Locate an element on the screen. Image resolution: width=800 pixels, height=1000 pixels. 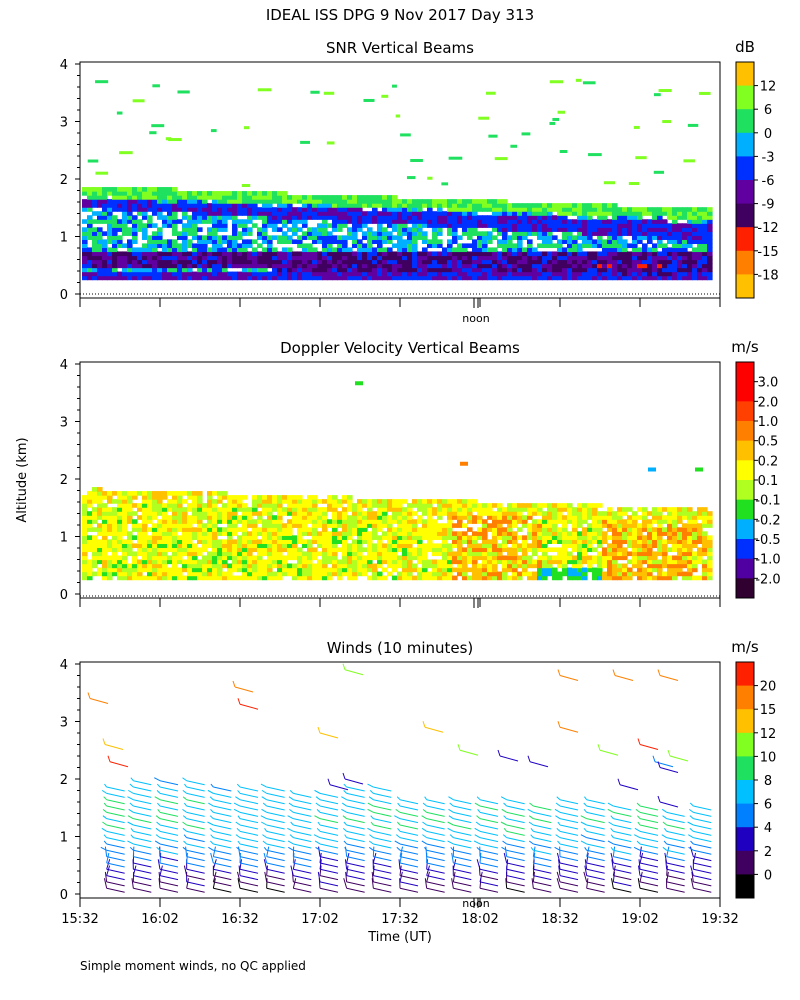
colorbar-label: -12 is located at coordinates (767, 228).